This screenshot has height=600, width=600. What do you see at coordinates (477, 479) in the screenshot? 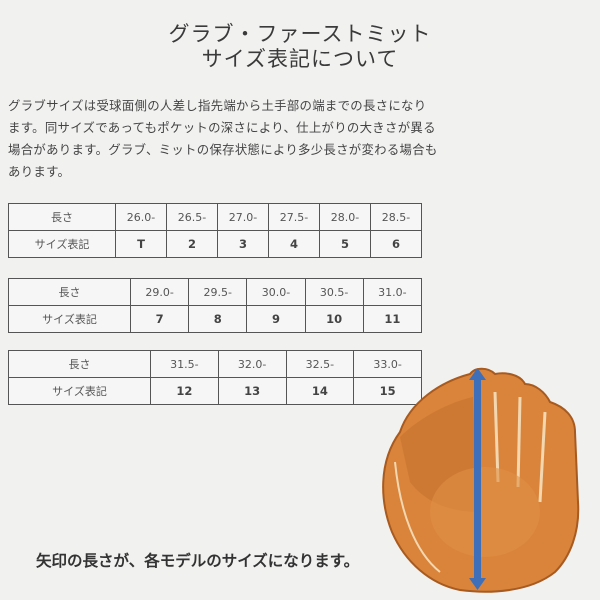
I see `arrow-icon` at bounding box center [477, 479].